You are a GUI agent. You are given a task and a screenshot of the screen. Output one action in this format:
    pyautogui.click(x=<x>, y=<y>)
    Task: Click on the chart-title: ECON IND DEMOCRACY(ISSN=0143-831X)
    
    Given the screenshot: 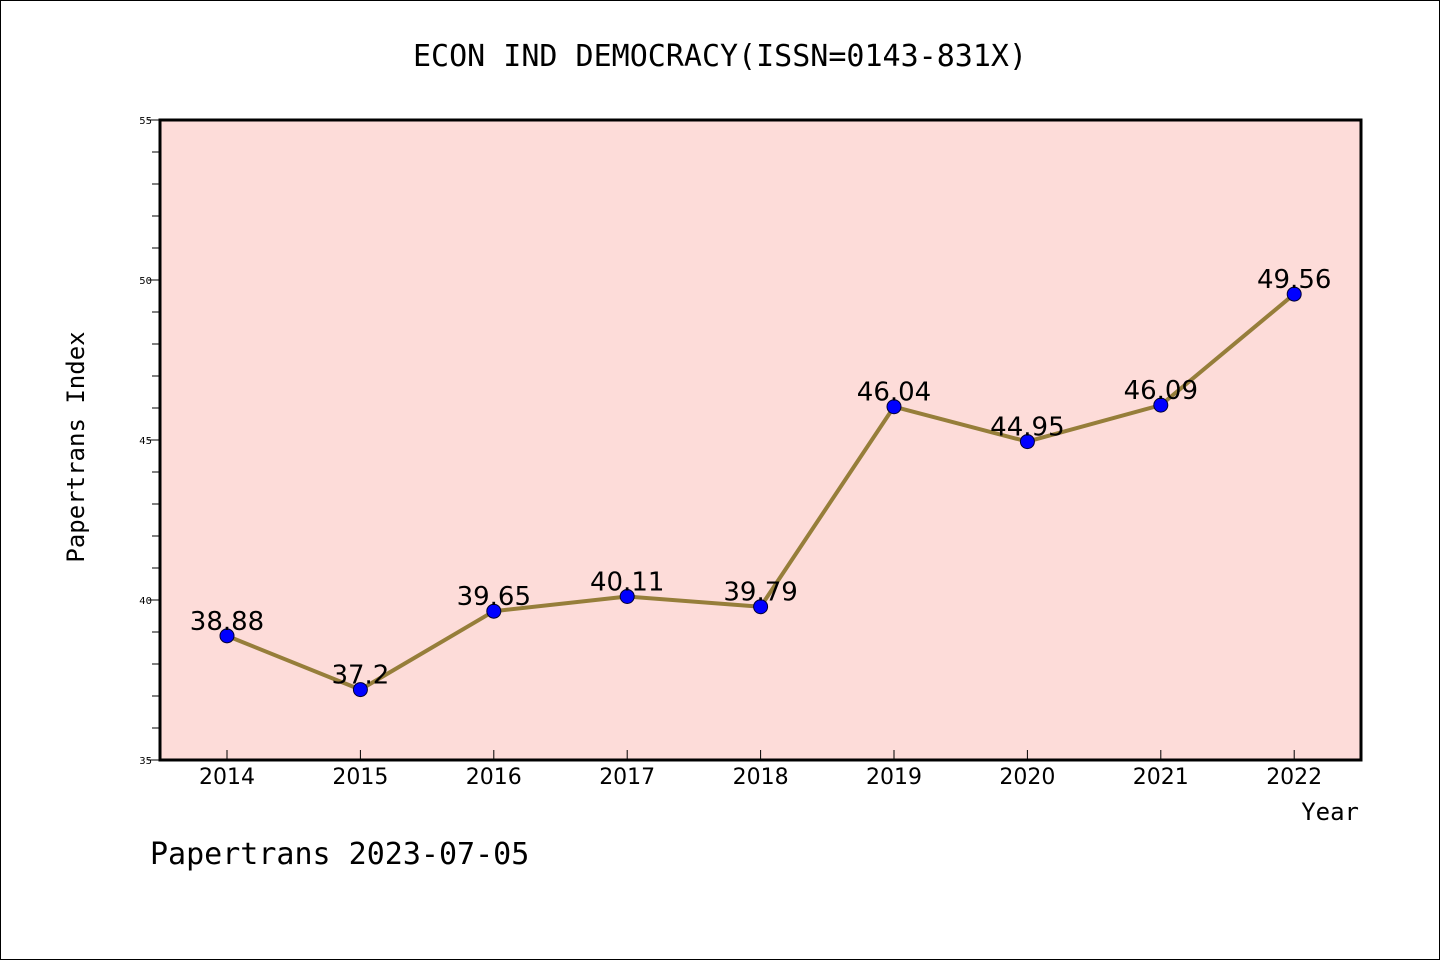 What is the action you would take?
    pyautogui.click(x=720, y=56)
    